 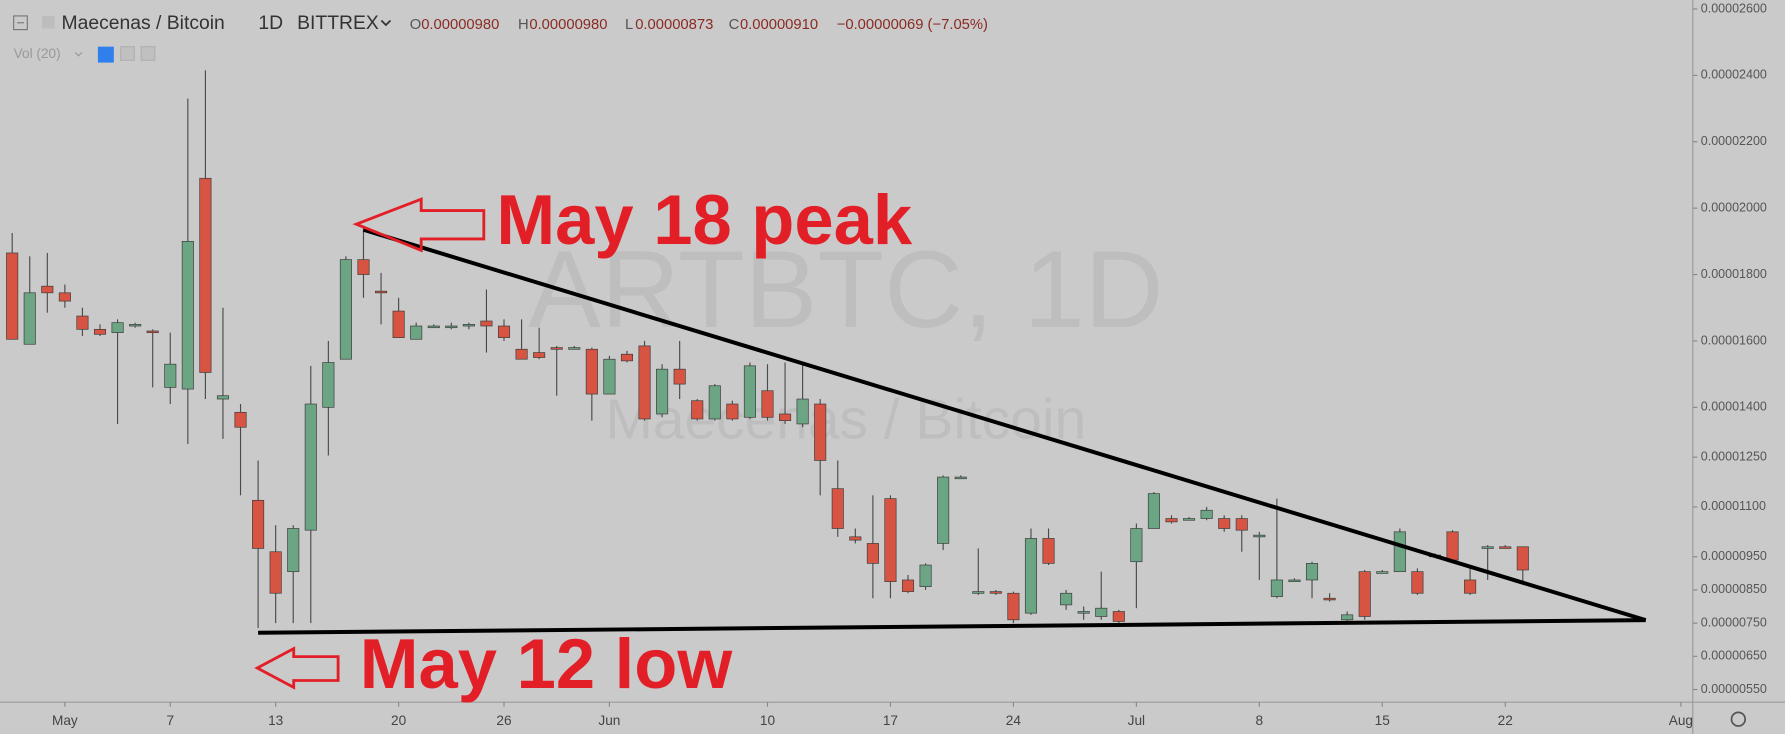 I want to click on y-tick-label: 0.00002200, so click(x=1734, y=141).